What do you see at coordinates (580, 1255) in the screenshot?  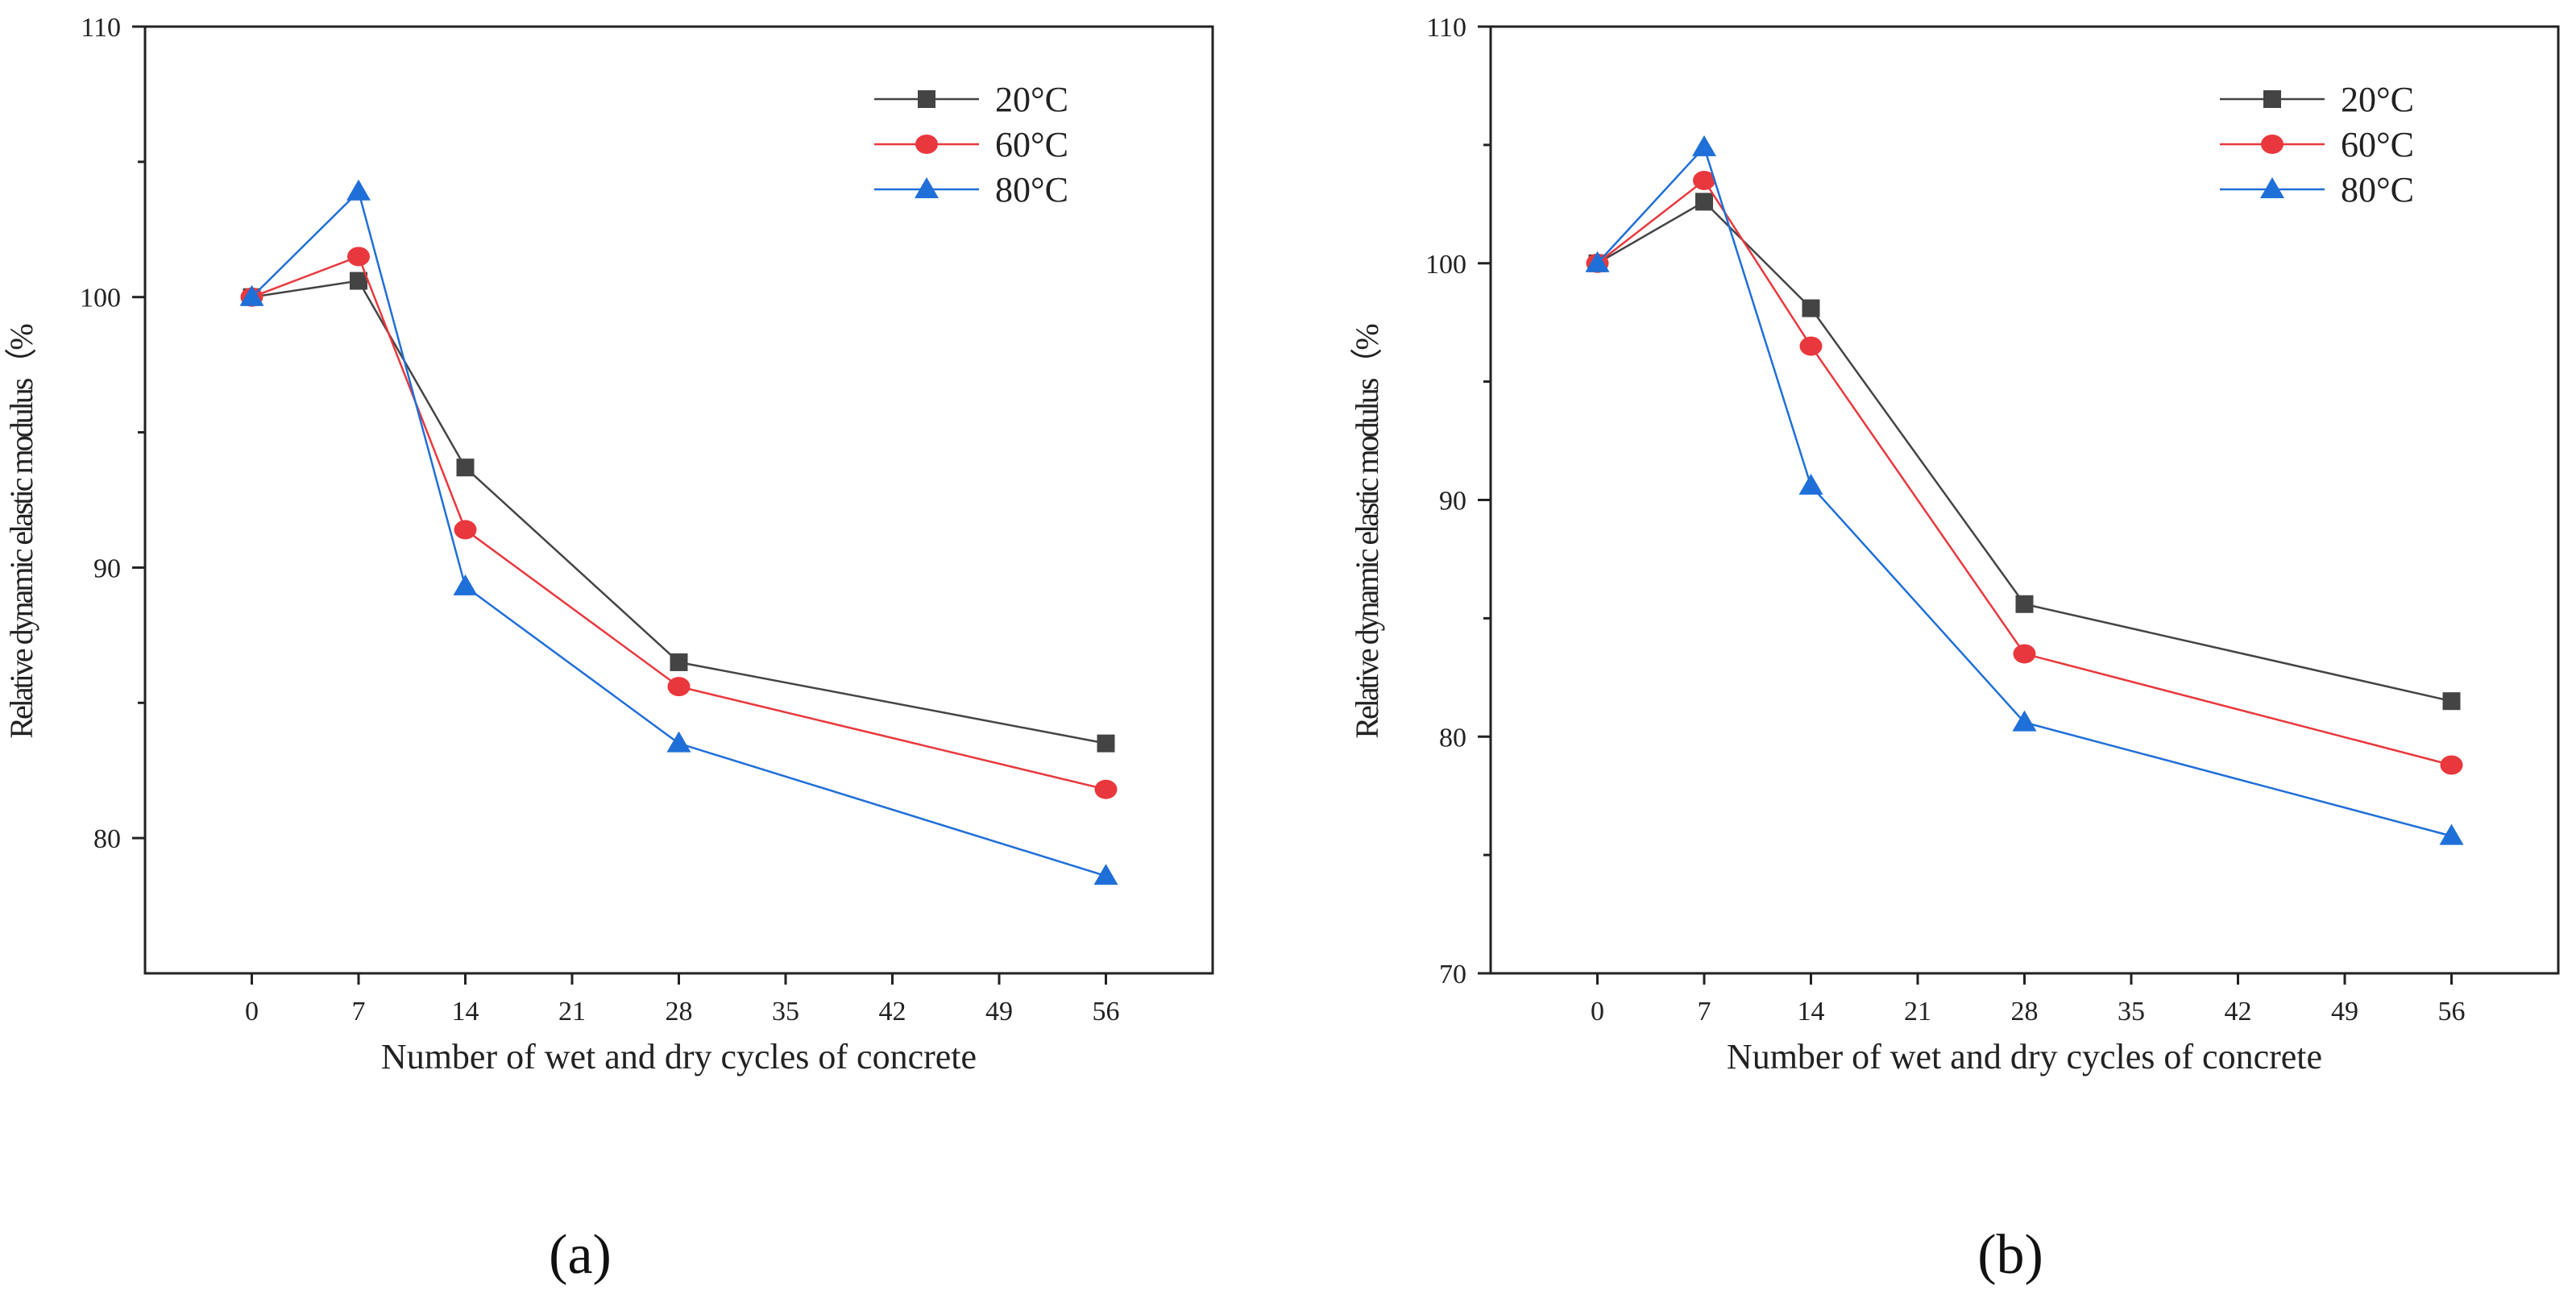 I see `panel-label: (a)` at bounding box center [580, 1255].